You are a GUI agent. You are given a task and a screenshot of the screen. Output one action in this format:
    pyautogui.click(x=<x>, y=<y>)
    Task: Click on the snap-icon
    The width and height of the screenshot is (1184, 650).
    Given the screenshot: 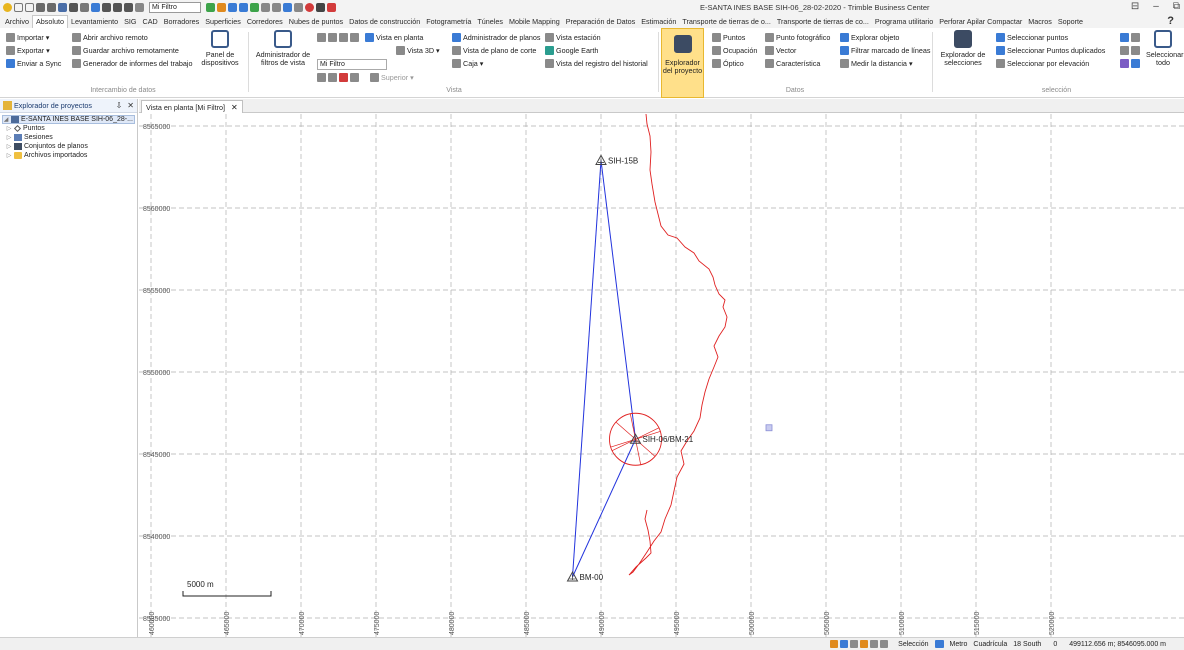 What is the action you would take?
    pyautogui.click(x=834, y=644)
    